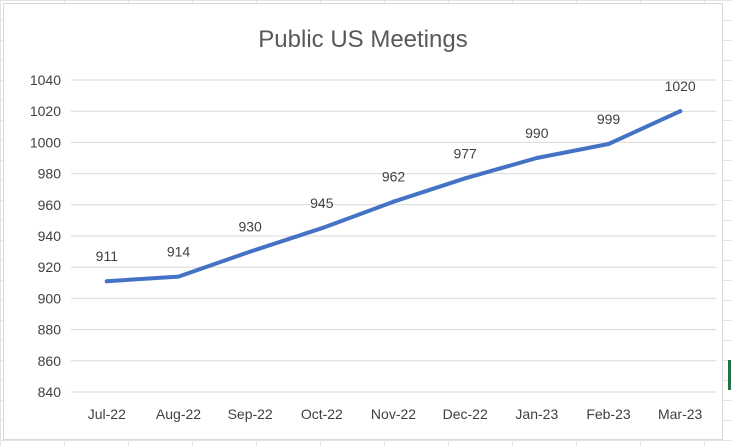 The width and height of the screenshot is (732, 446). What do you see at coordinates (363, 39) in the screenshot?
I see `chart-title: Public US Meetings` at bounding box center [363, 39].